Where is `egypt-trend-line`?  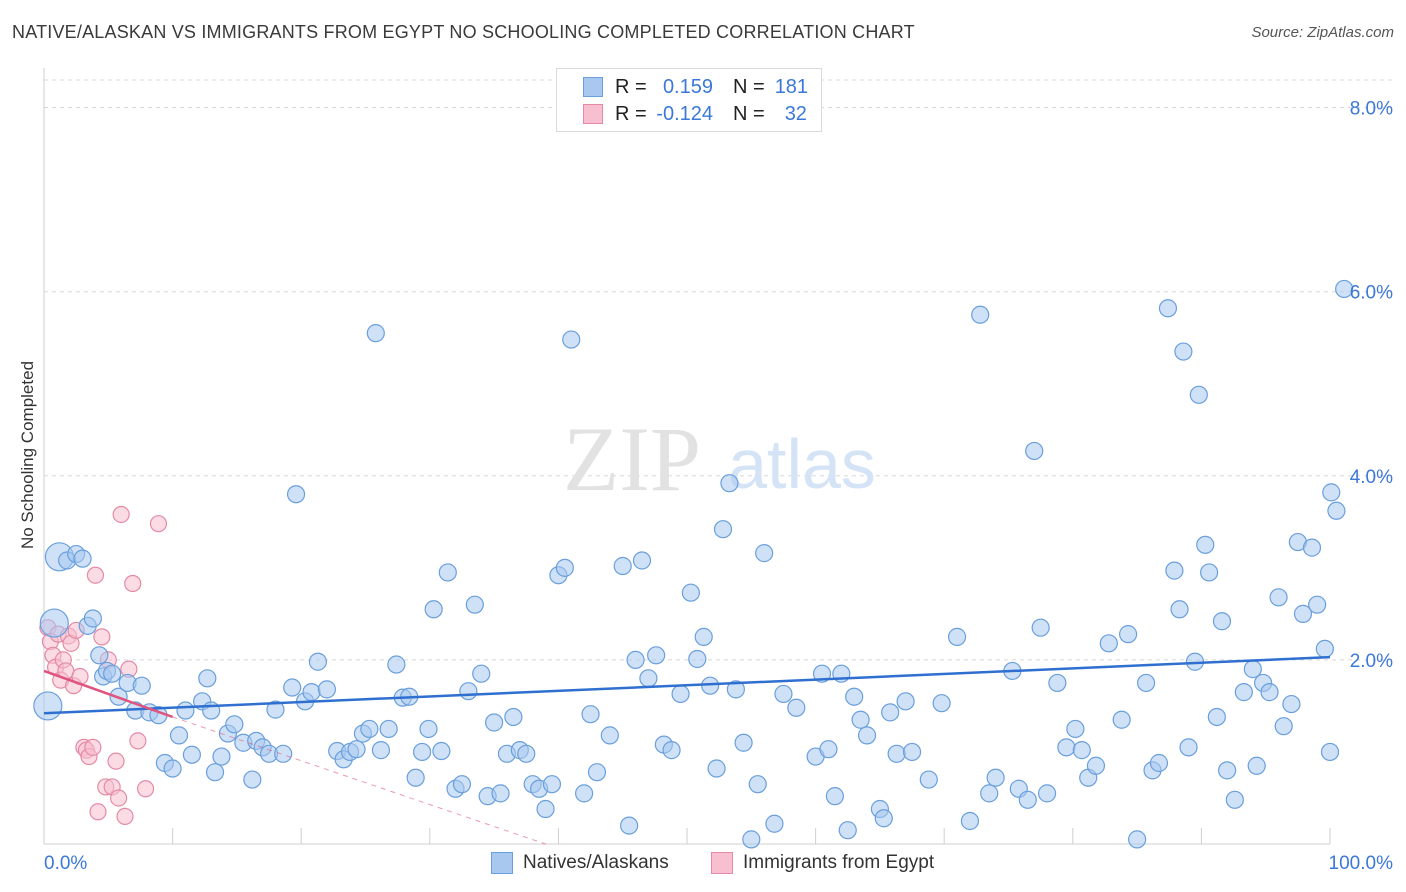 egypt-trend-line is located at coordinates (108, 694).